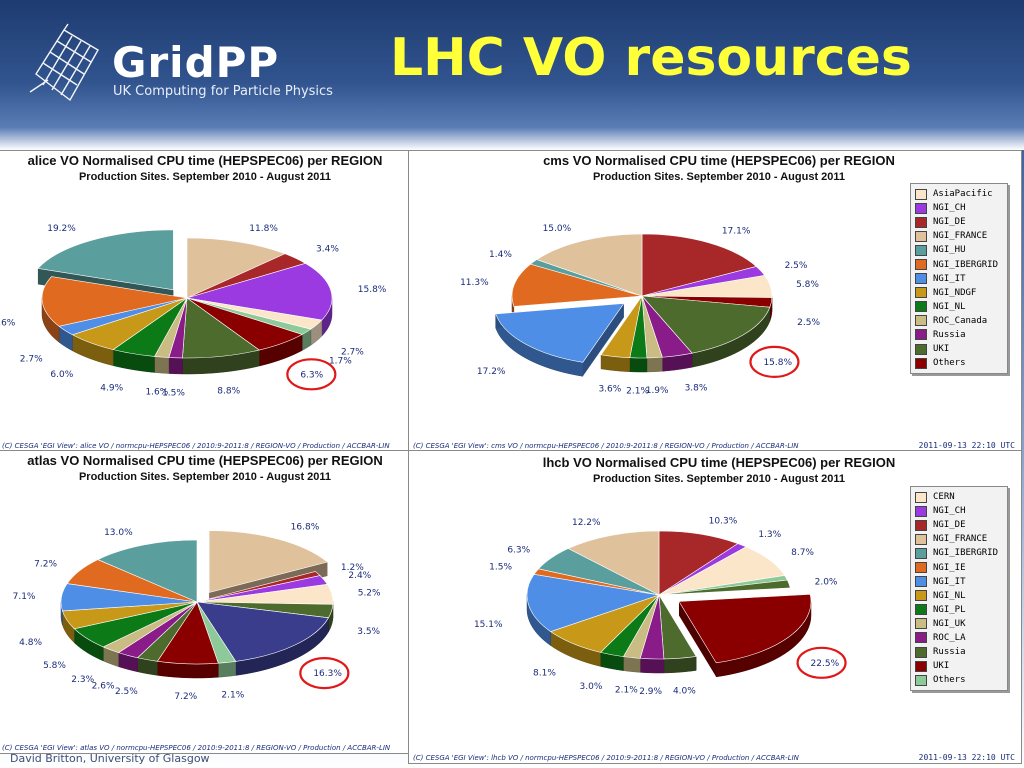 The height and width of the screenshot is (768, 1024). Describe the element at coordinates (474, 283) in the screenshot. I see `slice-value-label: 11.3%` at that location.